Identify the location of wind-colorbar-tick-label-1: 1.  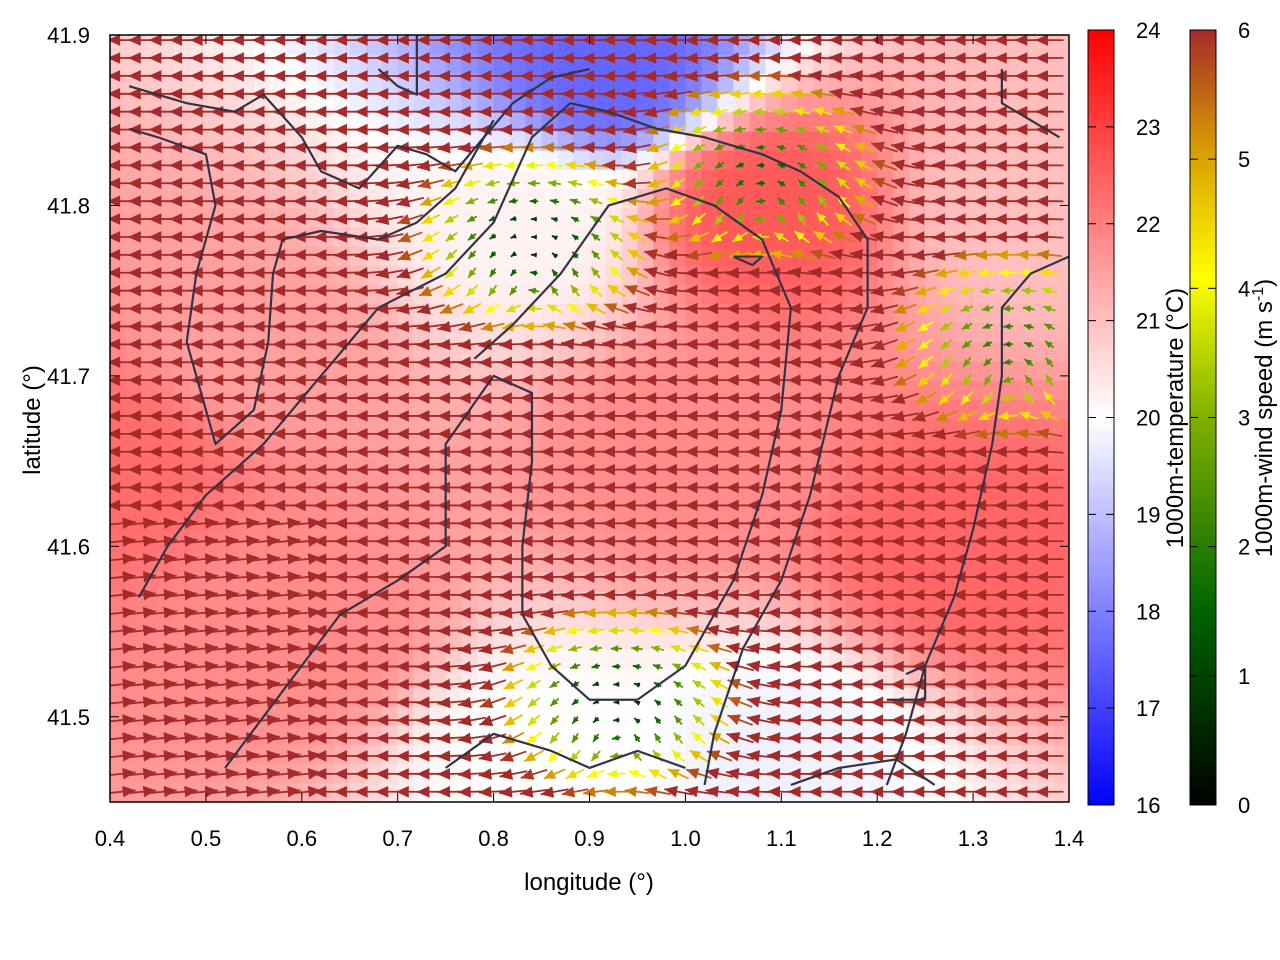
(1244, 676).